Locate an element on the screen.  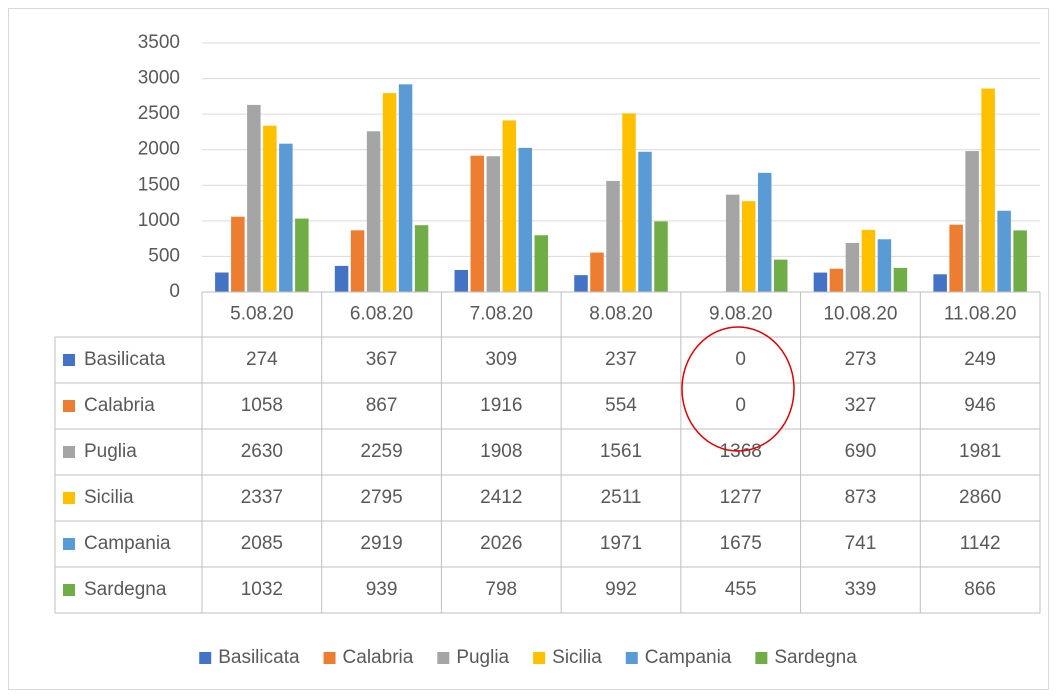
table-cell: 873 is located at coordinates (861, 497).